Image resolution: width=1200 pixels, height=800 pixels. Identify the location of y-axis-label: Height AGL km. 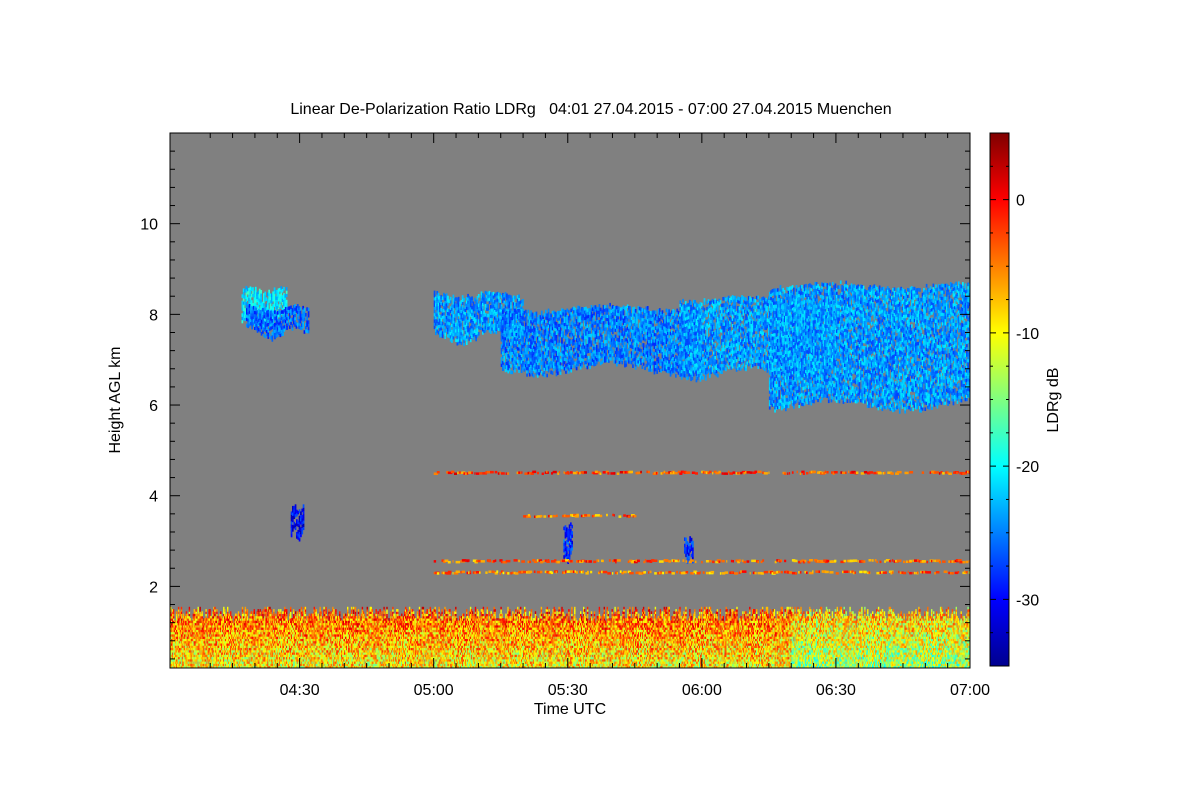
(115, 399).